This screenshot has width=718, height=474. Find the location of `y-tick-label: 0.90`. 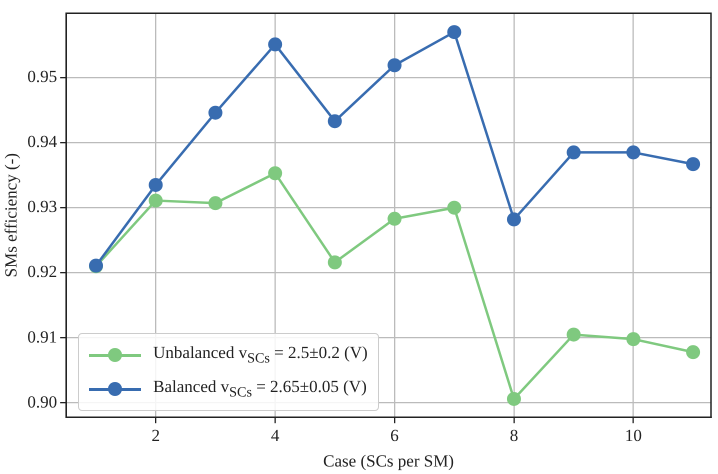

y-tick-label: 0.90 is located at coordinates (42, 402).